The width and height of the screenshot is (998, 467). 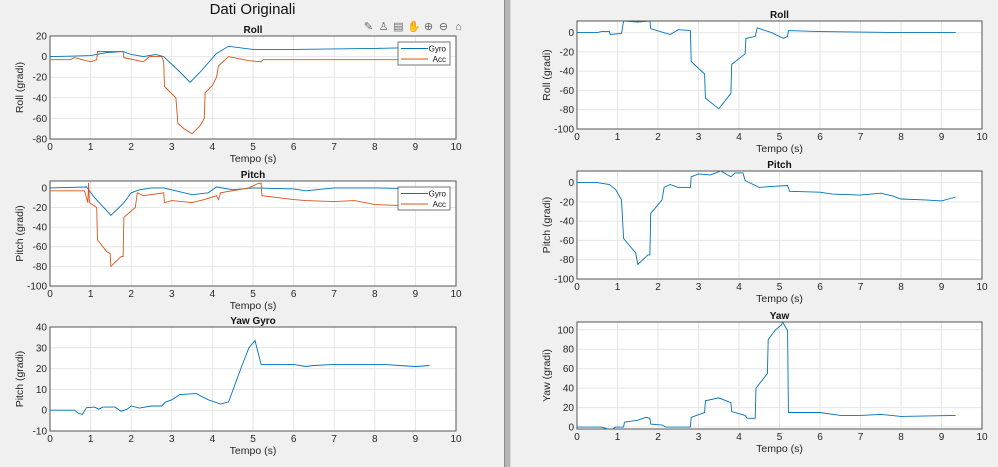 I want to click on y-tick-label: 0, so click(x=44, y=411).